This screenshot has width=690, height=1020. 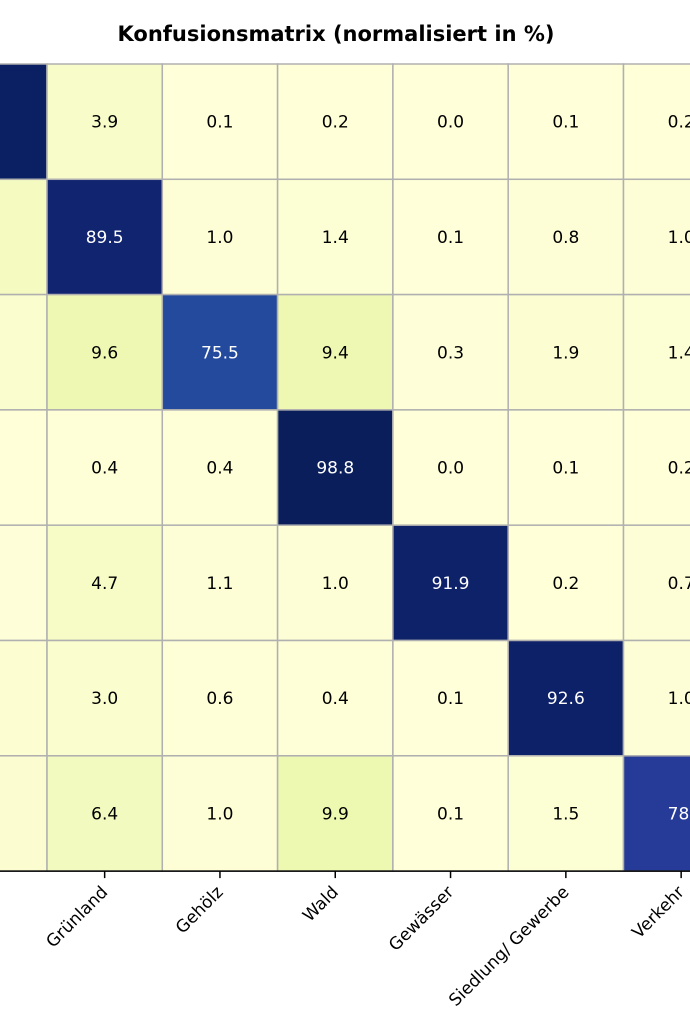 I want to click on cell-value-label: 9.6, so click(x=104, y=353).